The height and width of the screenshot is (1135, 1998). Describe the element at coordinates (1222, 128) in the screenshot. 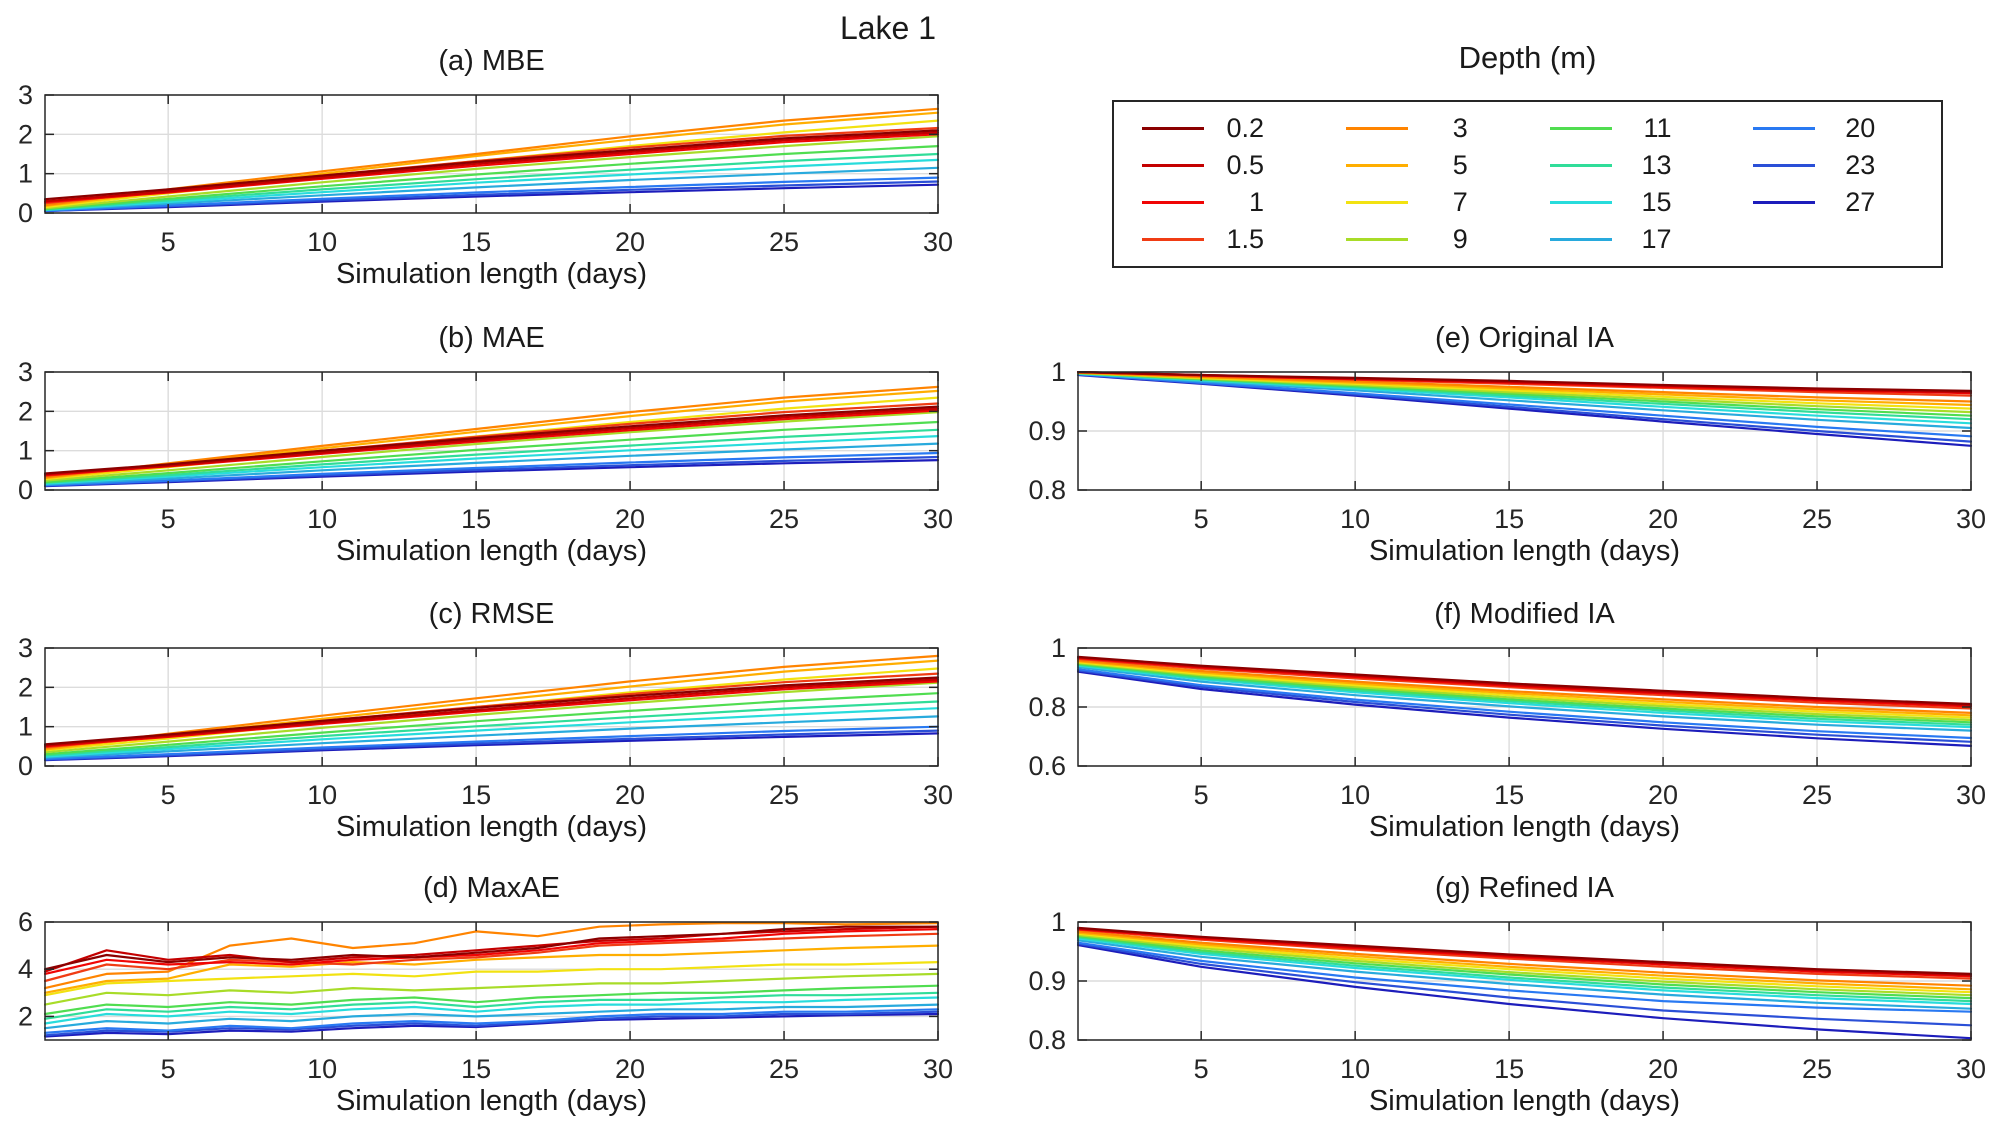

I see `legend-entry-0.2: 0.2` at that location.